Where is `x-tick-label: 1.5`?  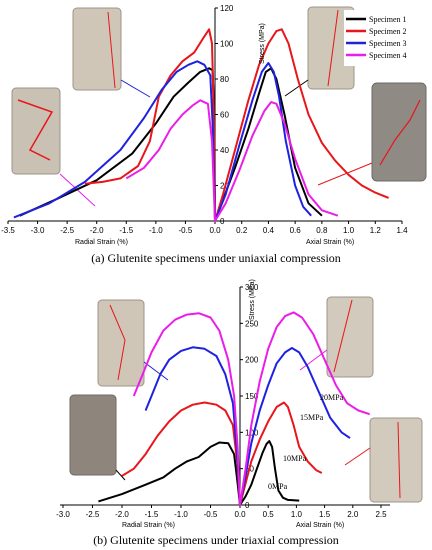 x-tick-label: 1.5 is located at coordinates (325, 514).